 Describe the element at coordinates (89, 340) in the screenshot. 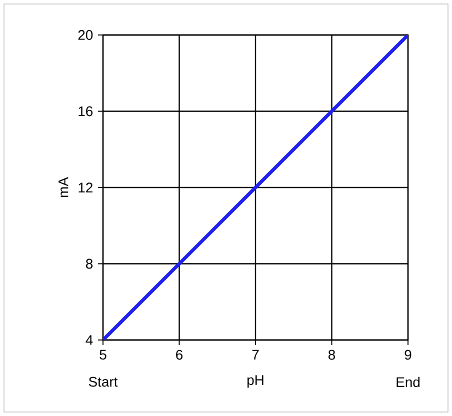

I see `y-tick-label: 4` at that location.